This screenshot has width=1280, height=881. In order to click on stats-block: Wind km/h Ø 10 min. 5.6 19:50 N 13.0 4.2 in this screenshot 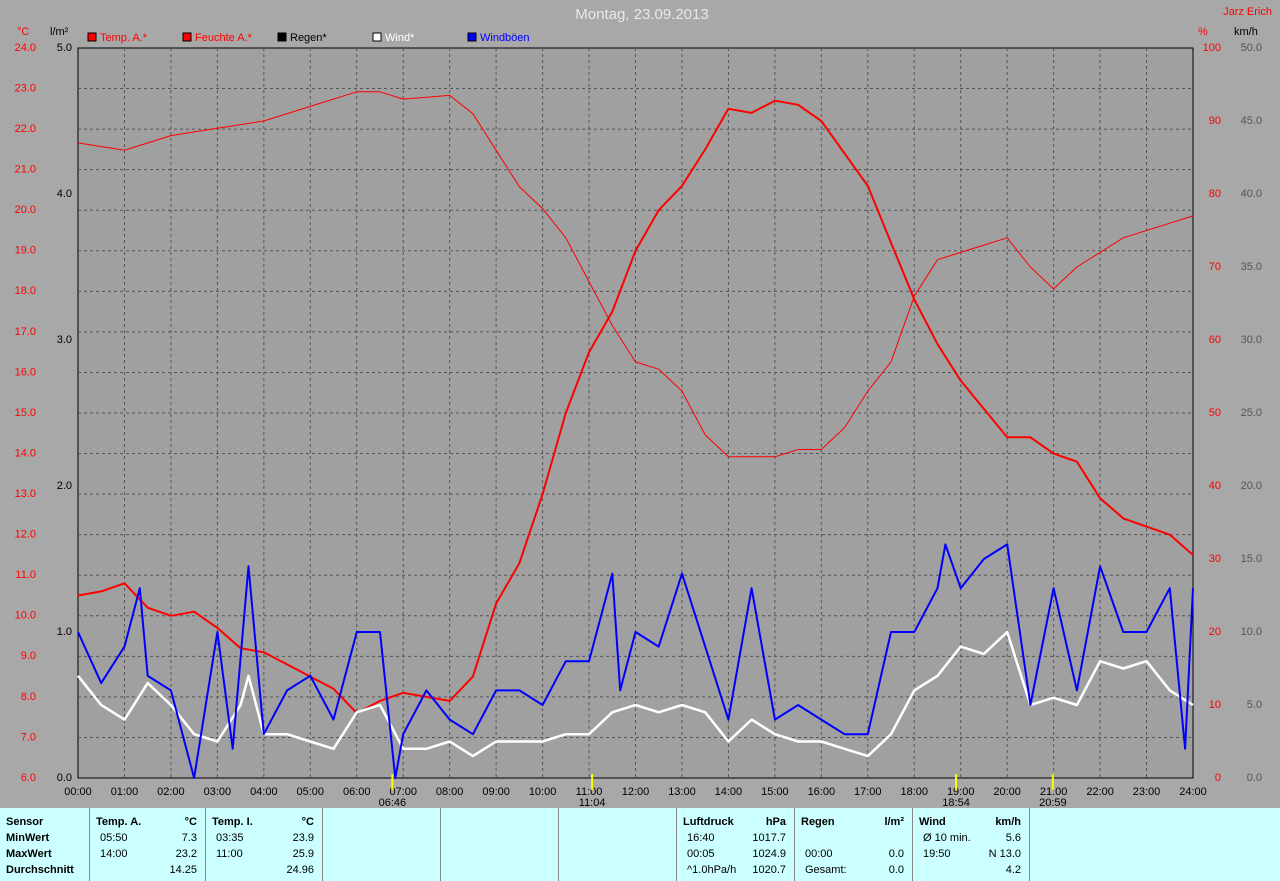, I will do `click(971, 844)`.